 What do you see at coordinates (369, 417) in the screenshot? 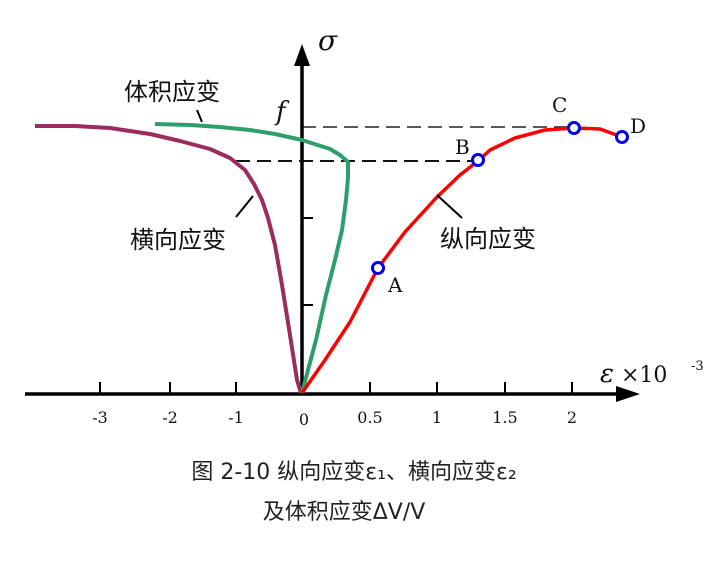
I see `svg-text: 0.5` at bounding box center [369, 417].